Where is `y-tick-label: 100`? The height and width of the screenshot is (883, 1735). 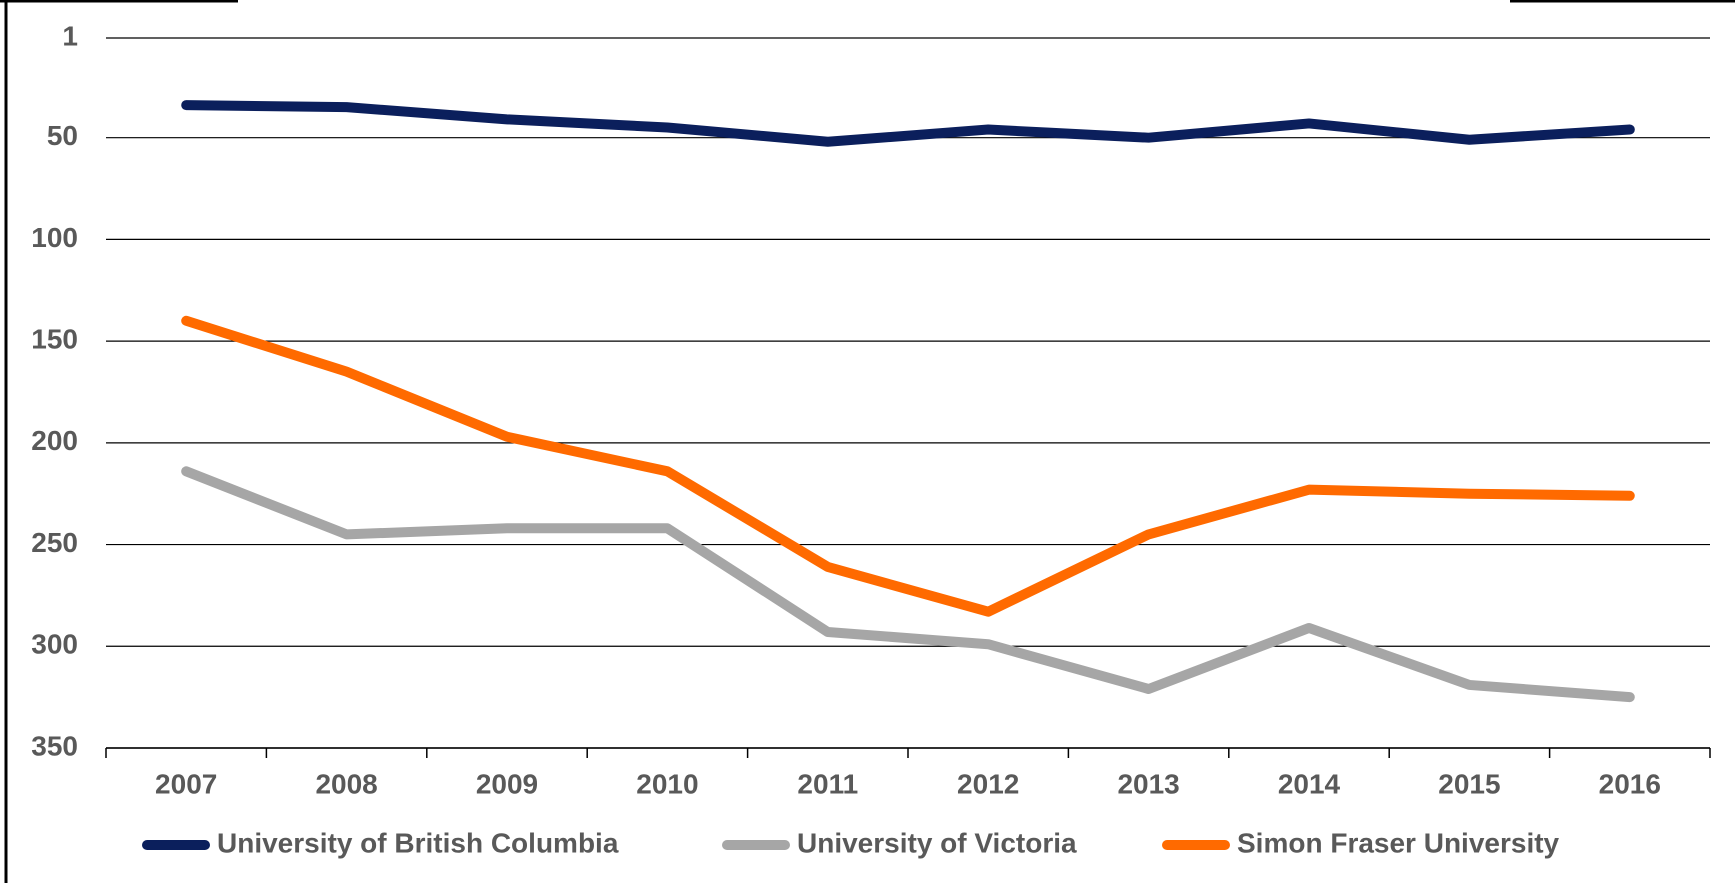 y-tick-label: 100 is located at coordinates (54, 237).